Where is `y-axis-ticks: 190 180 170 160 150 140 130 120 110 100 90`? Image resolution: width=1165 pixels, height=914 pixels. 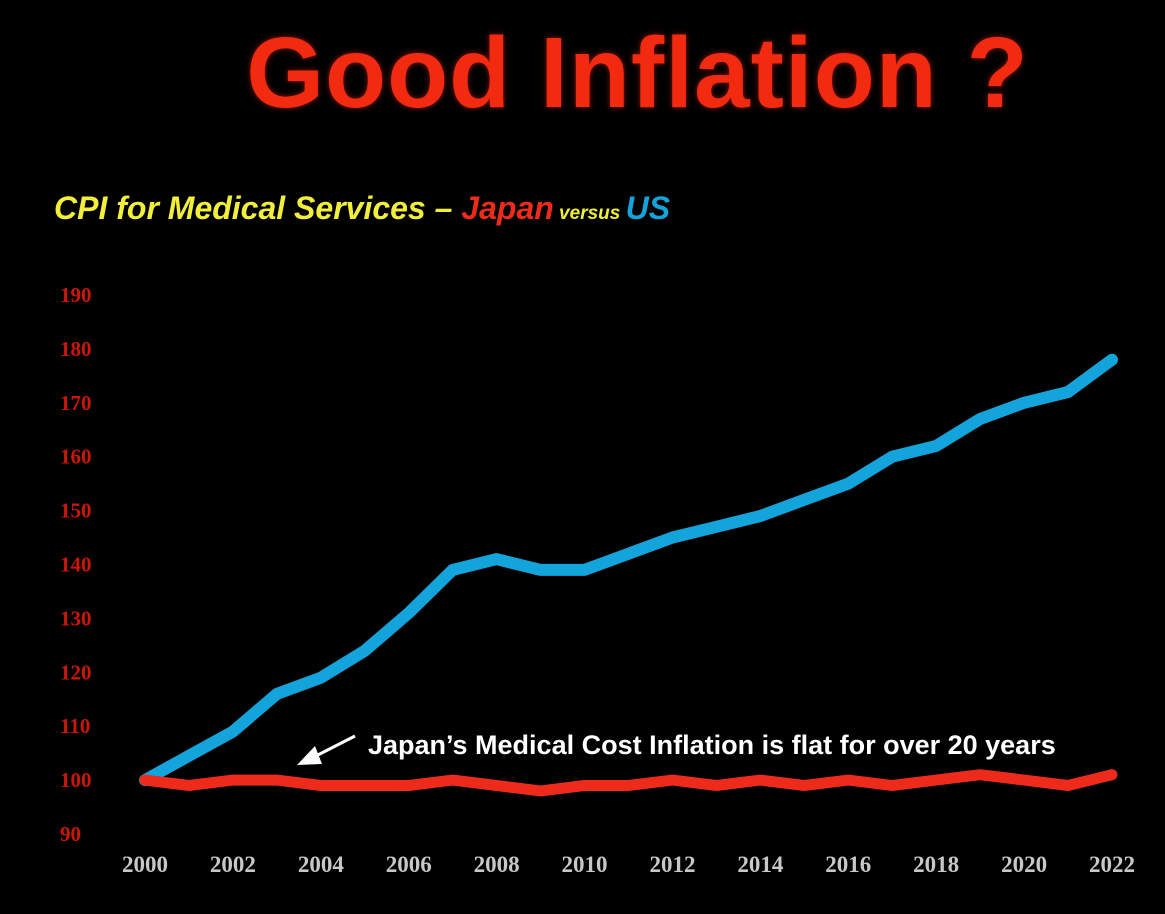
y-axis-ticks: 190 180 170 160 150 140 130 120 110 100 90 is located at coordinates (76, 564).